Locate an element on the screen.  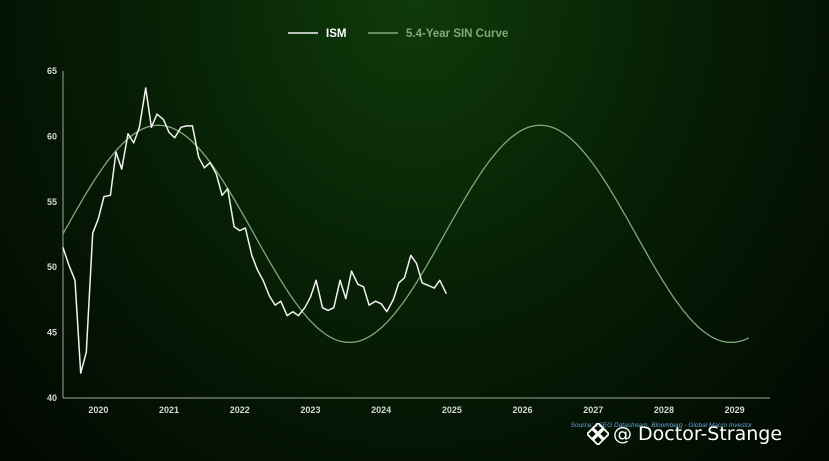
x-tick-label: 2029 is located at coordinates (735, 410).